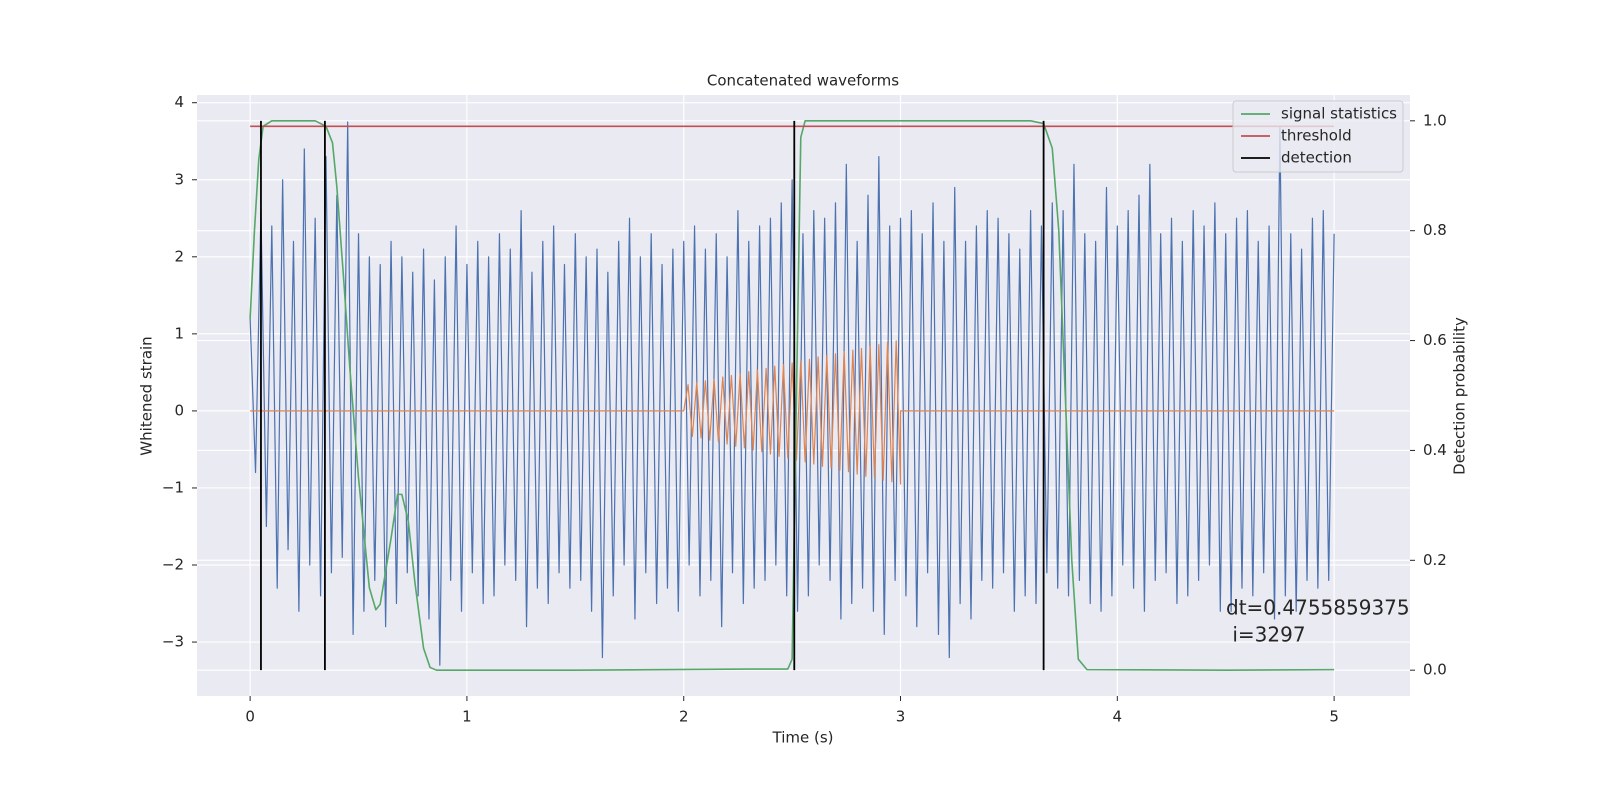 Image resolution: width=1600 pixels, height=800 pixels. Describe the element at coordinates (173, 642) in the screenshot. I see `y-tick-label: −3` at that location.